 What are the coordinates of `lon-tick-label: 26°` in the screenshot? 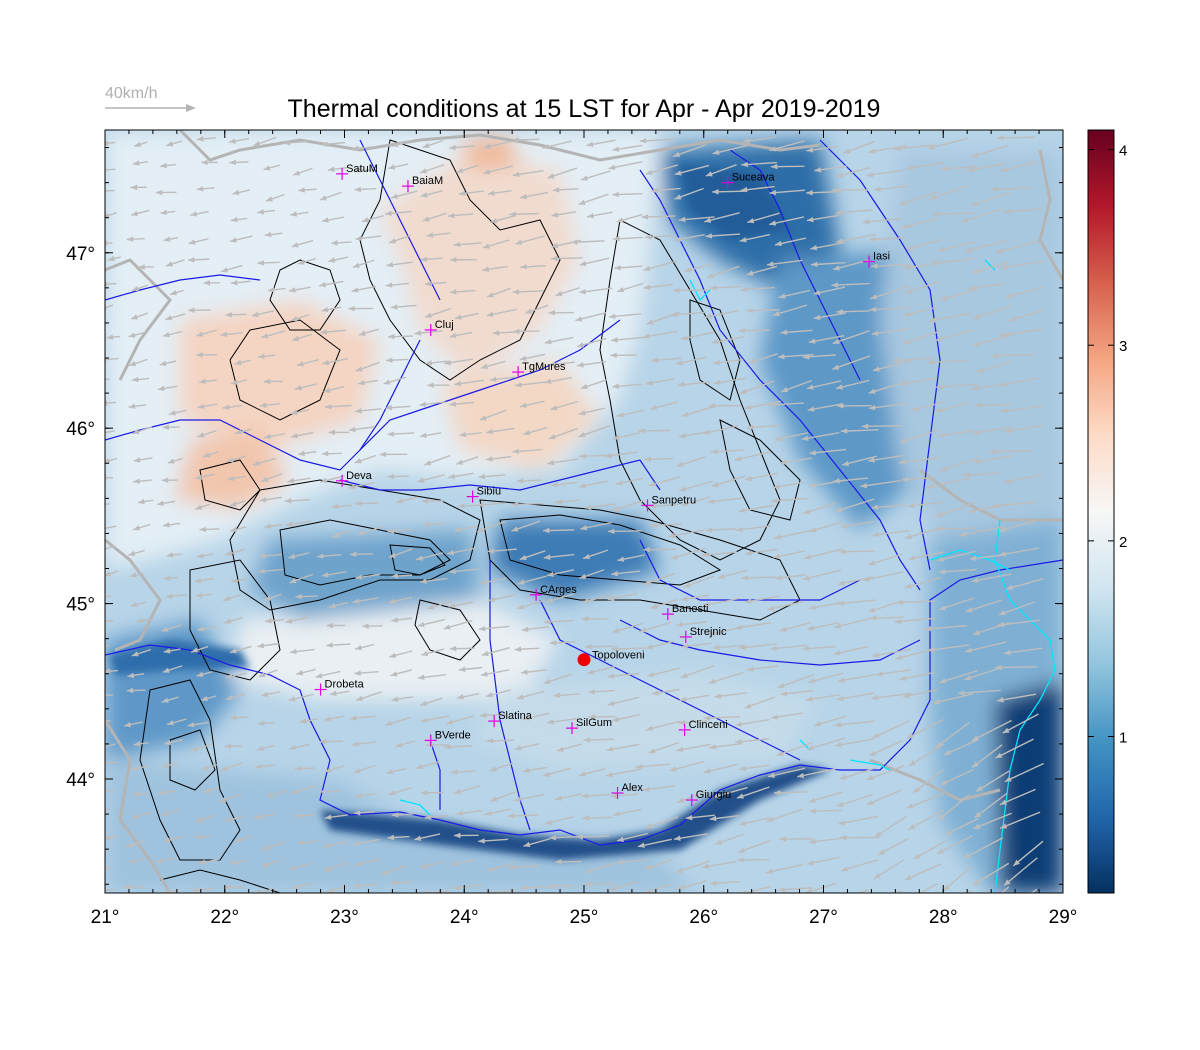 It's located at (703, 917).